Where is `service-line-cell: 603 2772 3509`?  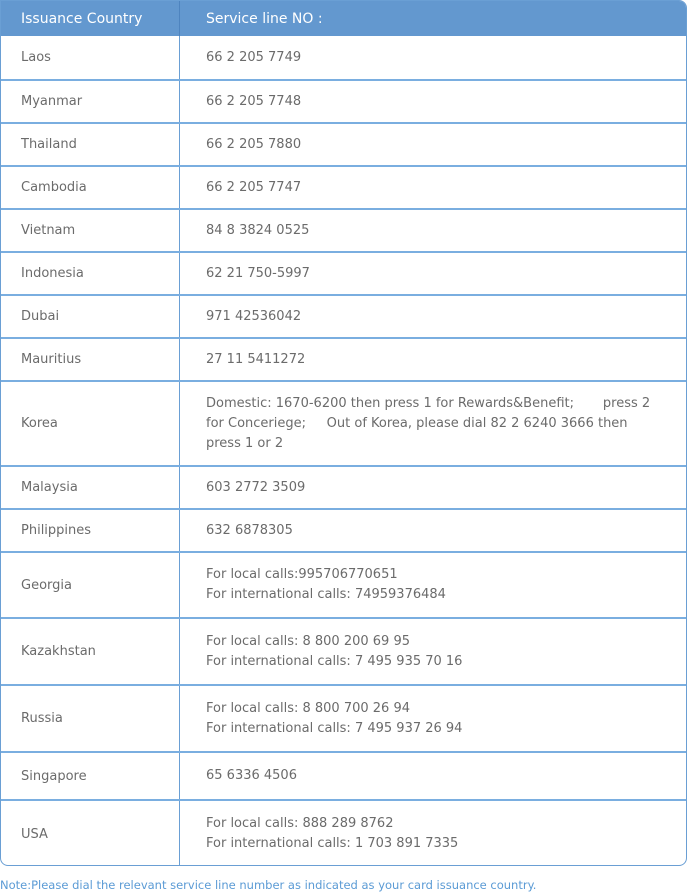
service-line-cell: 603 2772 3509 is located at coordinates (433, 487).